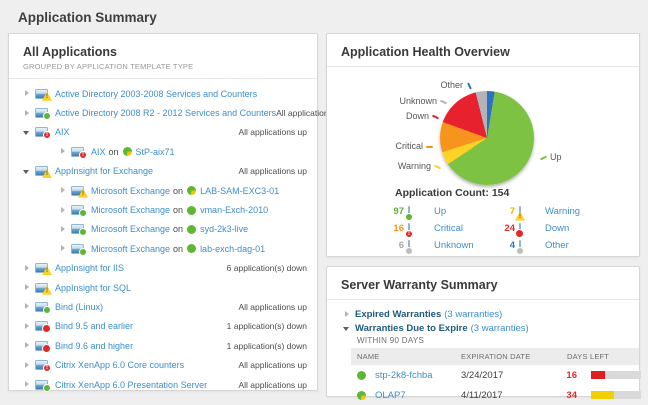  I want to click on node-link: StP-aix71, so click(155, 151).